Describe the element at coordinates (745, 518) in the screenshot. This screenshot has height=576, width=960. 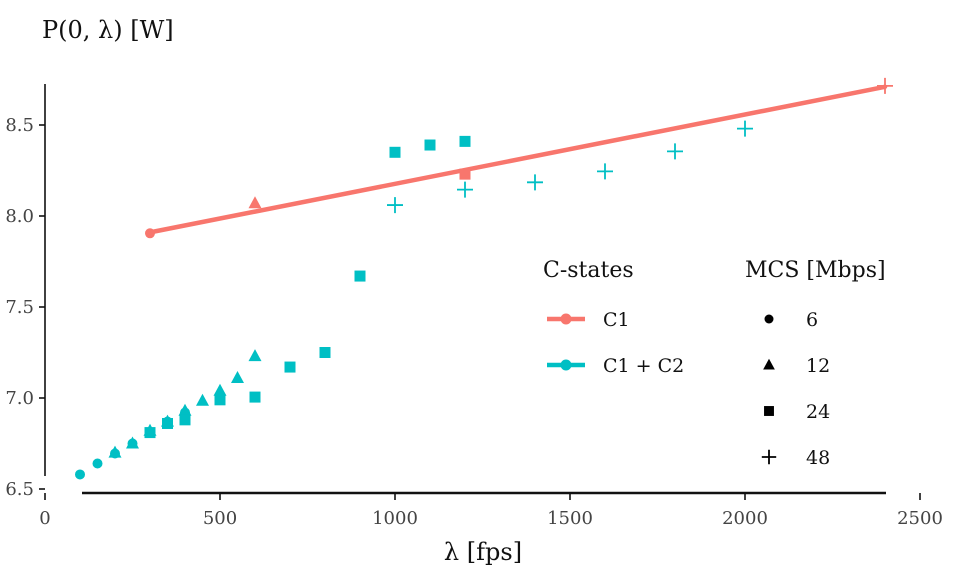
I see `x-tick-label: 2000` at that location.